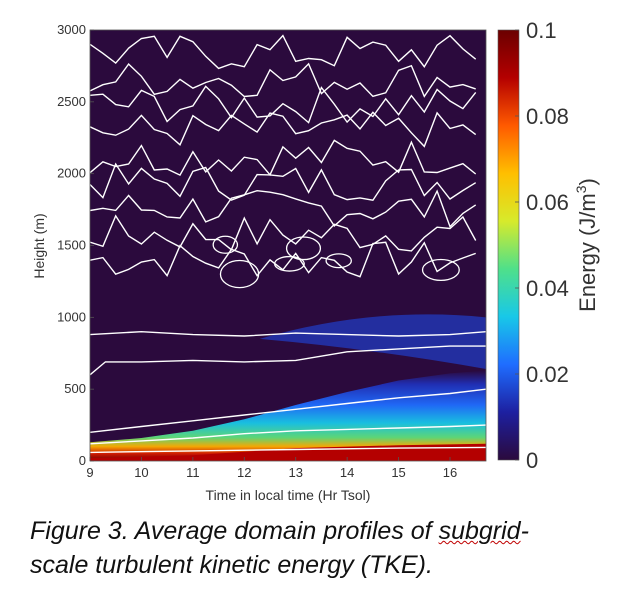 The height and width of the screenshot is (592, 627). Describe the element at coordinates (372, 342) in the screenshot. I see `residual-layer-patch` at that location.